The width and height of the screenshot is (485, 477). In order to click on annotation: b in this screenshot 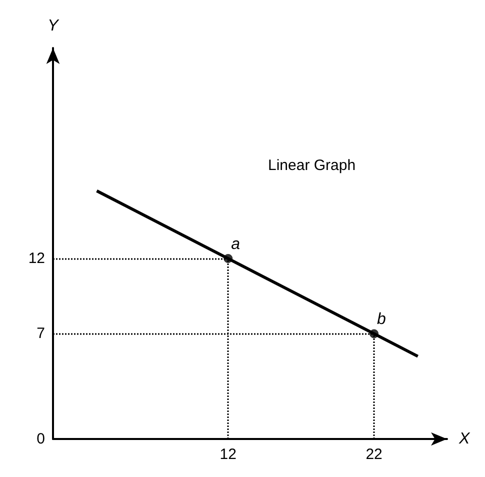, I will do `click(381, 319)`.